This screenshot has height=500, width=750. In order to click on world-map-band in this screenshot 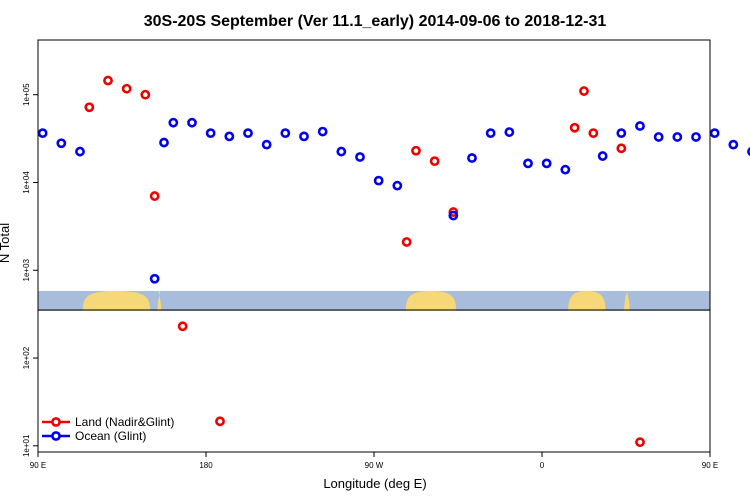, I will do `click(374, 301)`.